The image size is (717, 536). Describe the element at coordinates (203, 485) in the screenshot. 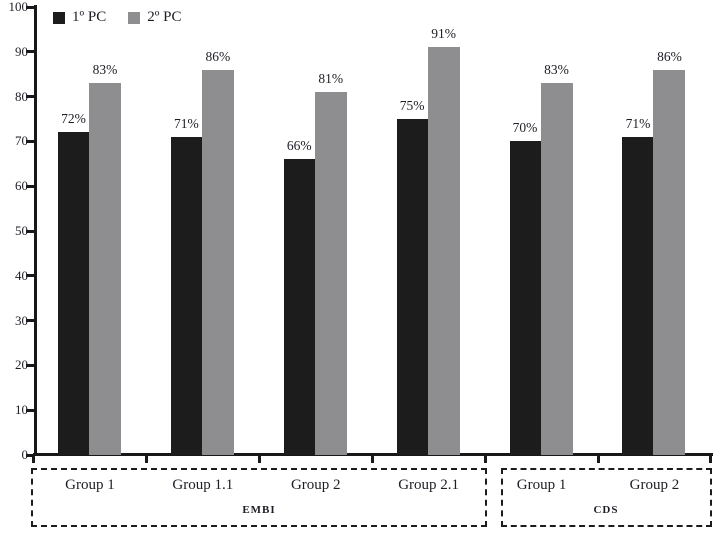

I see `category-label: Group 1.1` at that location.